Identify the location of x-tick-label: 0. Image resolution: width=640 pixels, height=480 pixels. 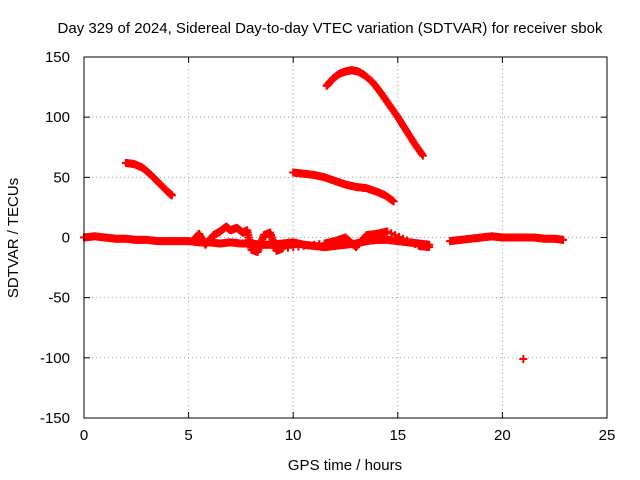
(84, 435).